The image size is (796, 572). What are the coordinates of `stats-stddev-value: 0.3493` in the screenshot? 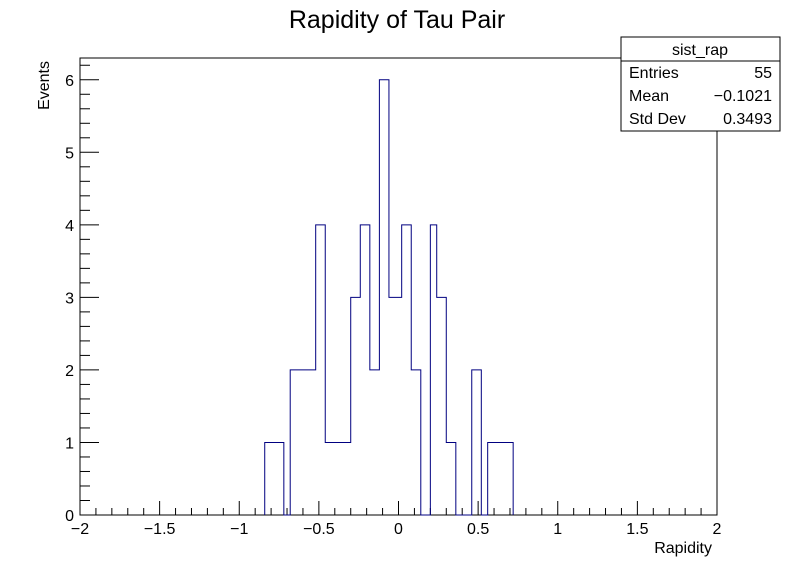 It's located at (747, 119).